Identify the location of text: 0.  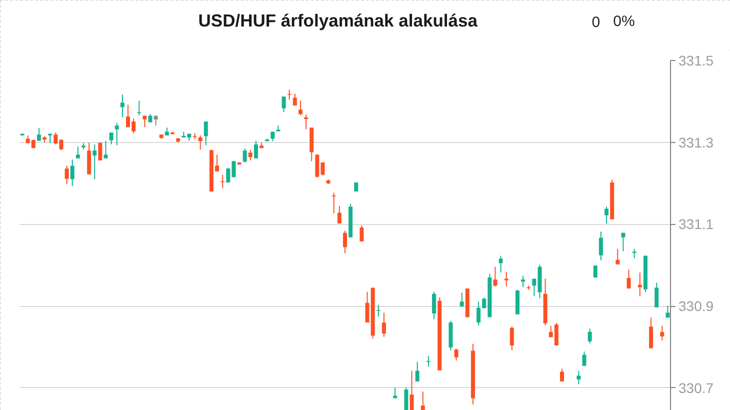
(596, 22).